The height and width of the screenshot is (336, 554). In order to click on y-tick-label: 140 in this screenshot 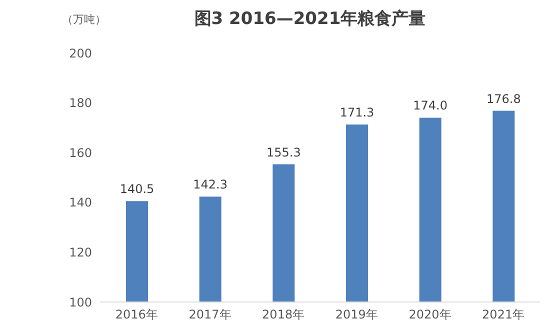, I will do `click(80, 203)`.